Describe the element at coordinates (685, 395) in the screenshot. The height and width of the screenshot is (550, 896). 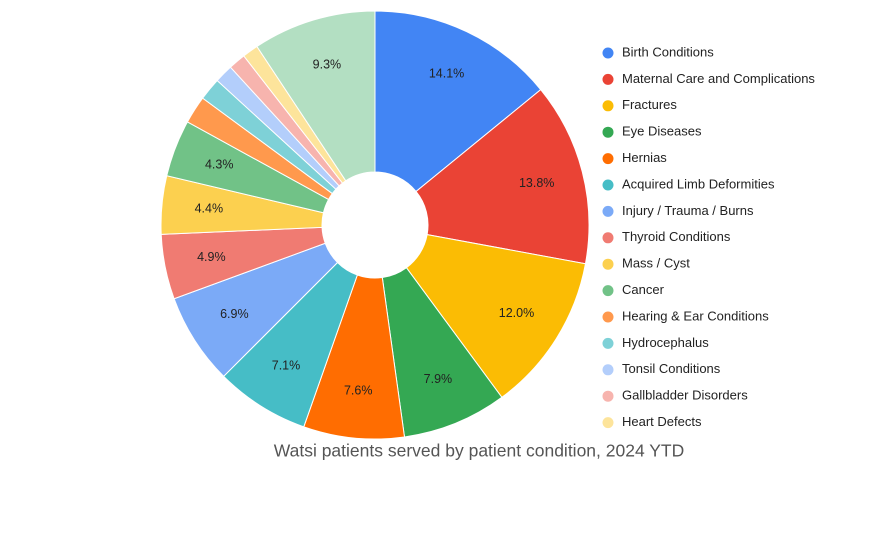
I see `legend-label: Gallbladder Disorders` at that location.